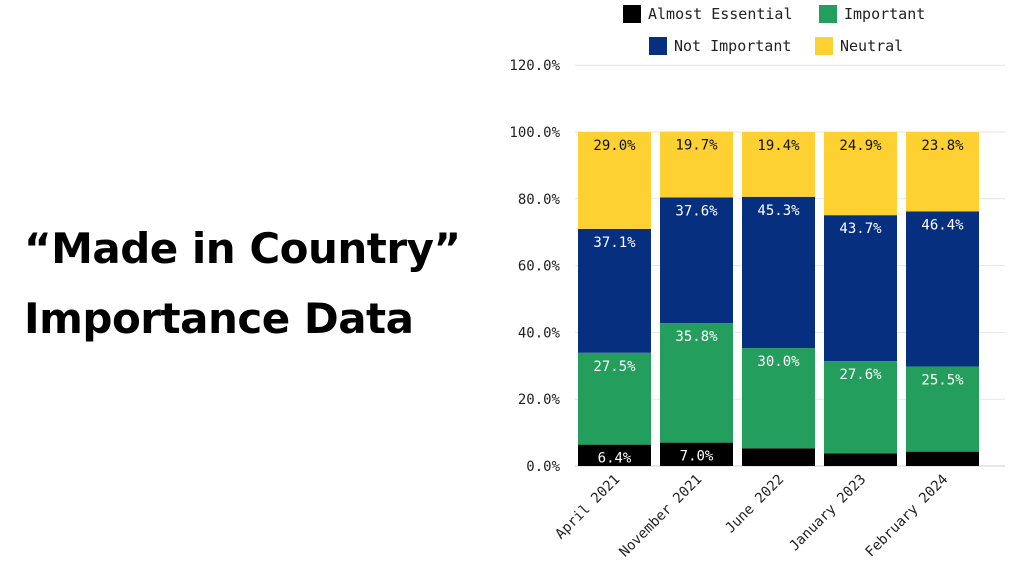  Describe the element at coordinates (614, 243) in the screenshot. I see `data-label: 37.1%` at that location.